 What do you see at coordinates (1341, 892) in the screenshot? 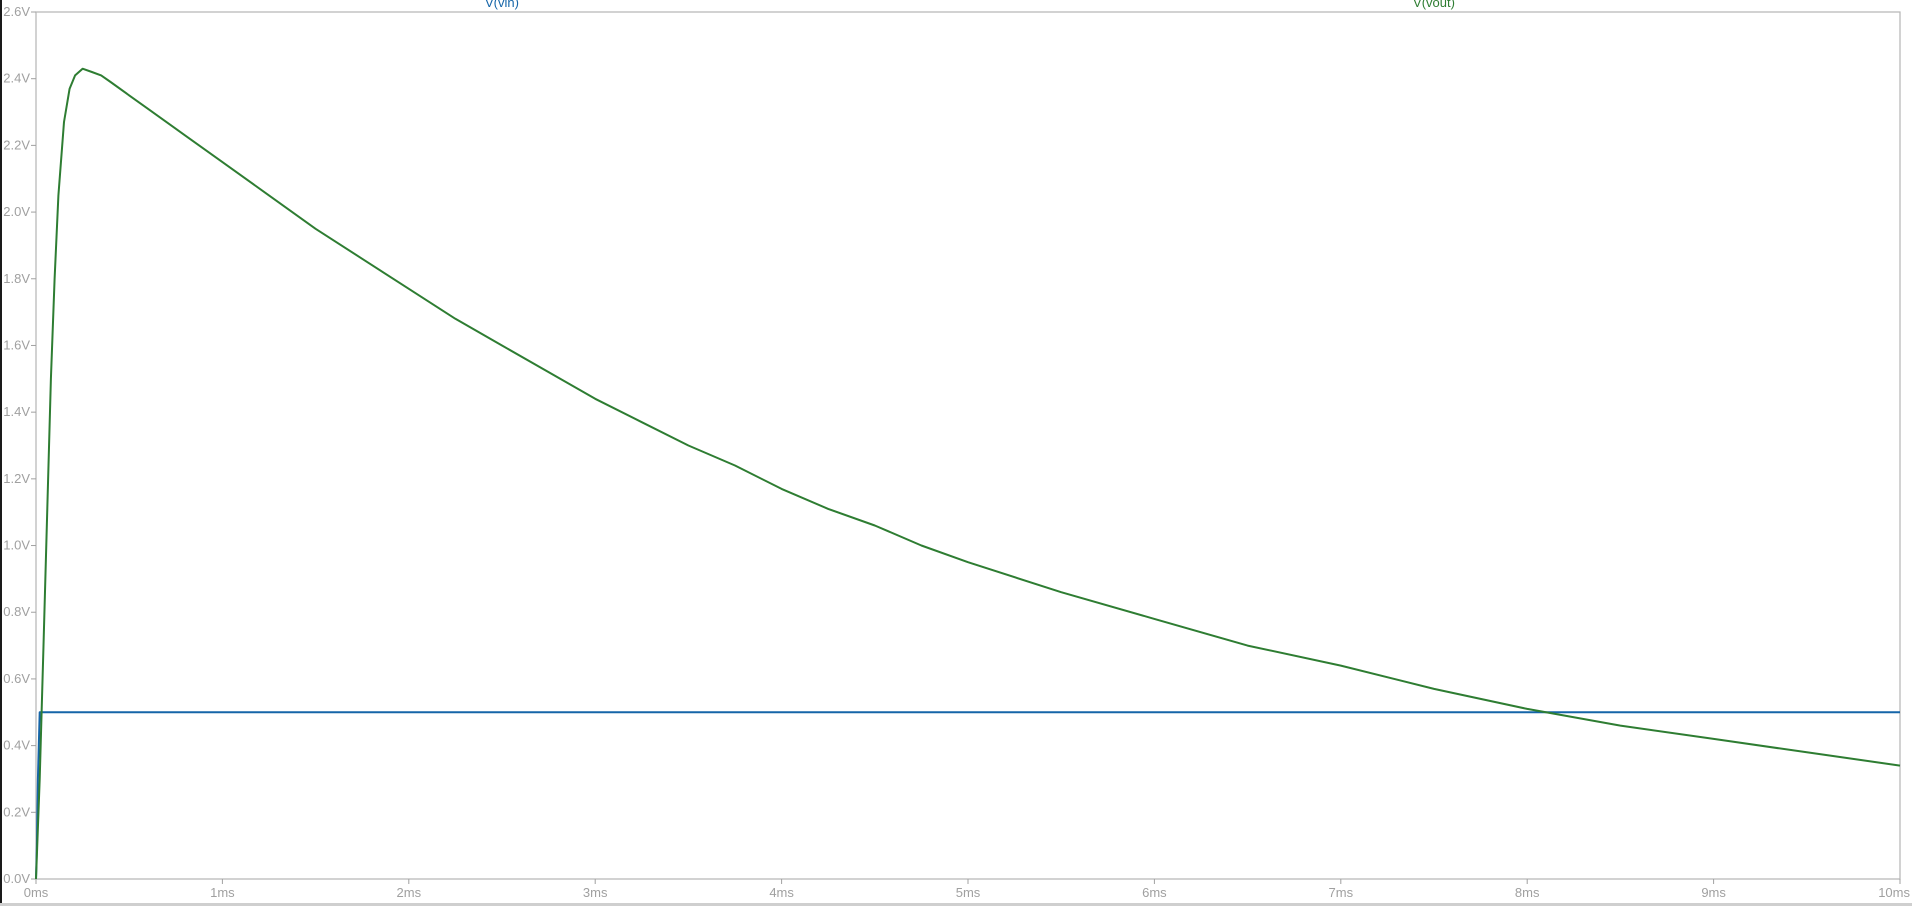
I see `x-tick-label: 7ms` at bounding box center [1341, 892].